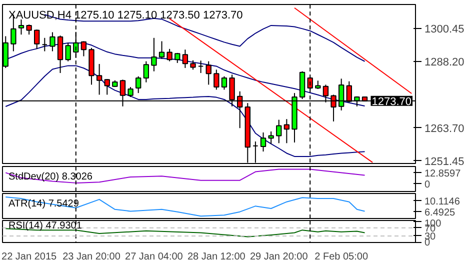  Describe the element at coordinates (440, 212) in the screenshot. I see `y-tick-label: 6.4925` at that location.